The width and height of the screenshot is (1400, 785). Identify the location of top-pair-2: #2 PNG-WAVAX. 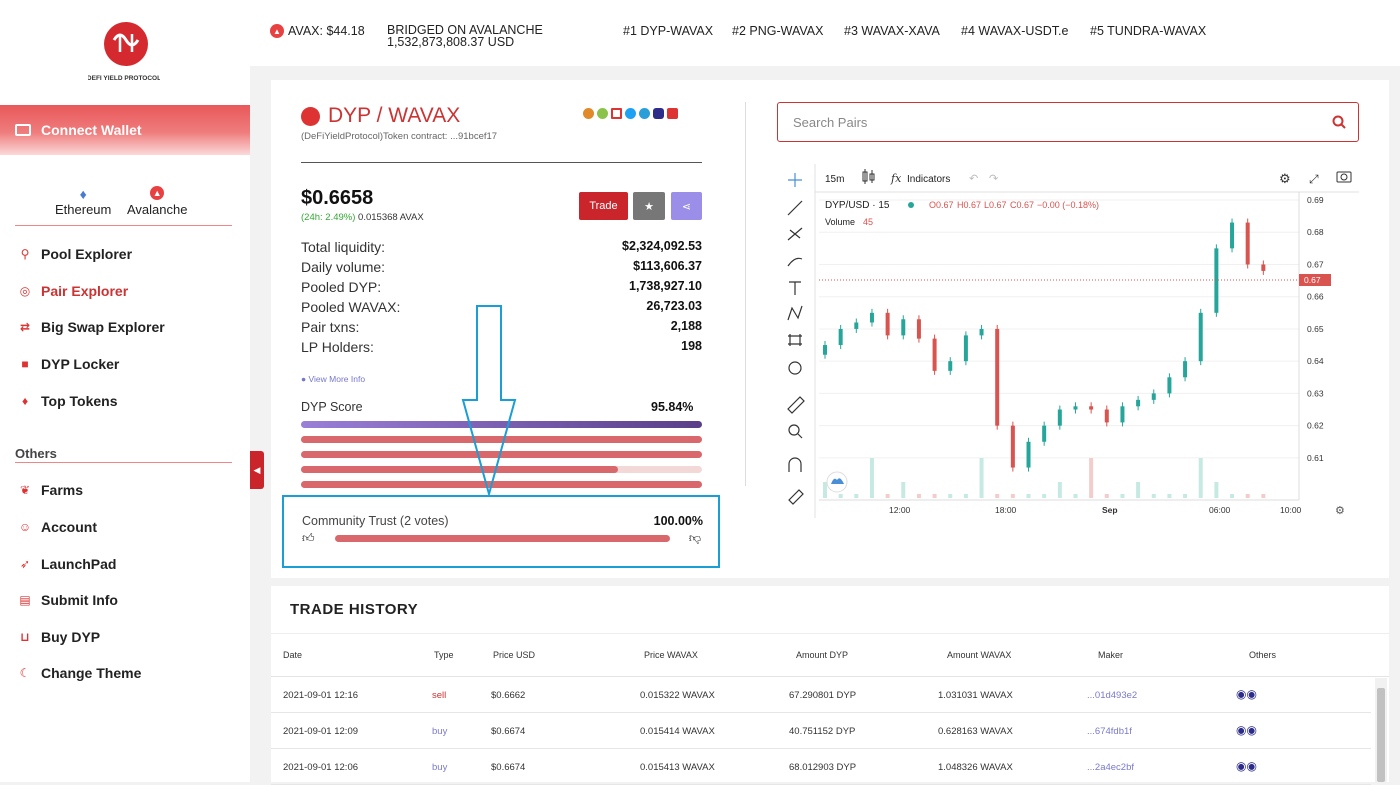
(778, 31).